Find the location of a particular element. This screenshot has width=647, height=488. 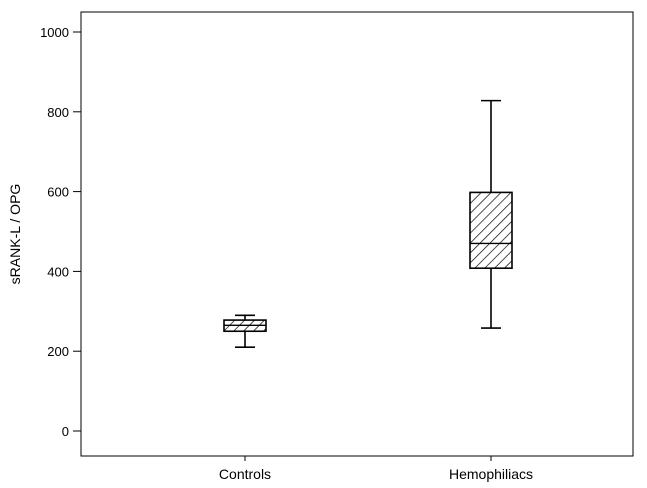

x-axis: Controls Hemophiliacs is located at coordinates (376, 469).